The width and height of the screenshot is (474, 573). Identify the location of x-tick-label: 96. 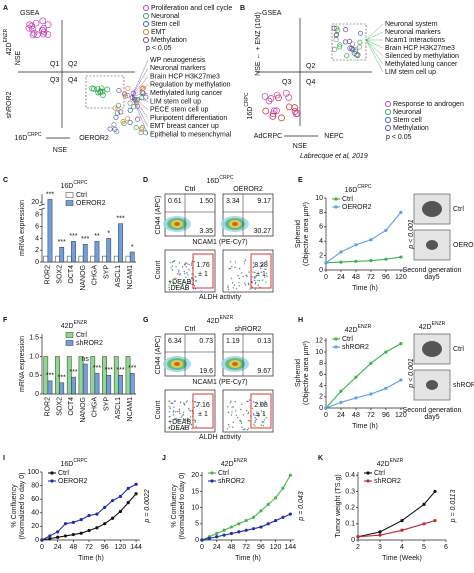
(105, 547).